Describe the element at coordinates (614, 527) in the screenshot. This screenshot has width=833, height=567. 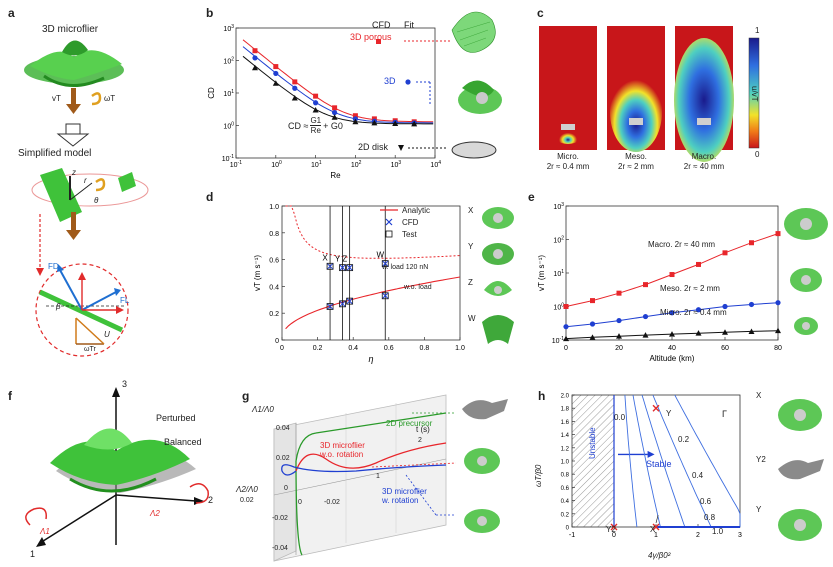
I see `design-point` at that location.